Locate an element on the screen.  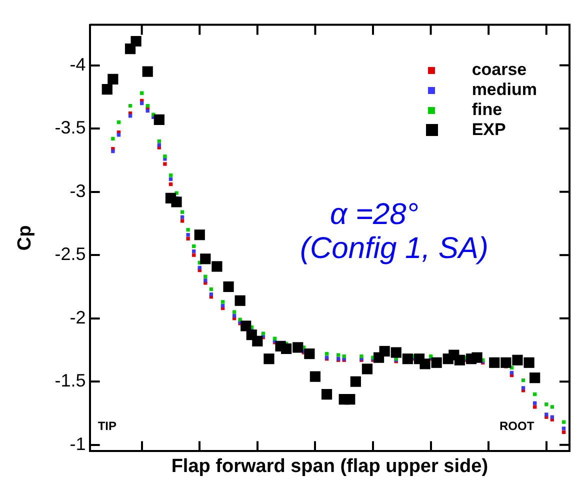
y-tick-label: -3 is located at coordinates (78, 190).